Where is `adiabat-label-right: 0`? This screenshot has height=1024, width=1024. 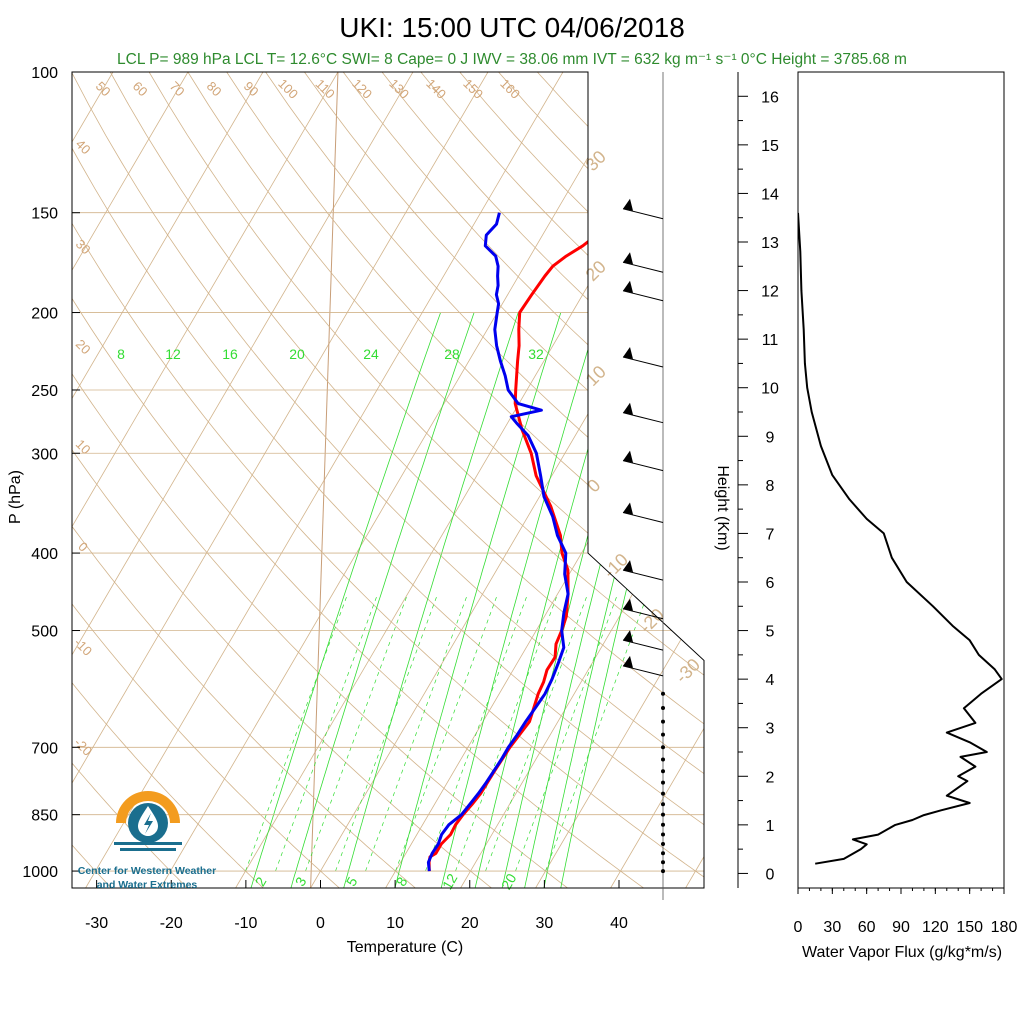
adiabat-label-right: 0 is located at coordinates (593, 485).